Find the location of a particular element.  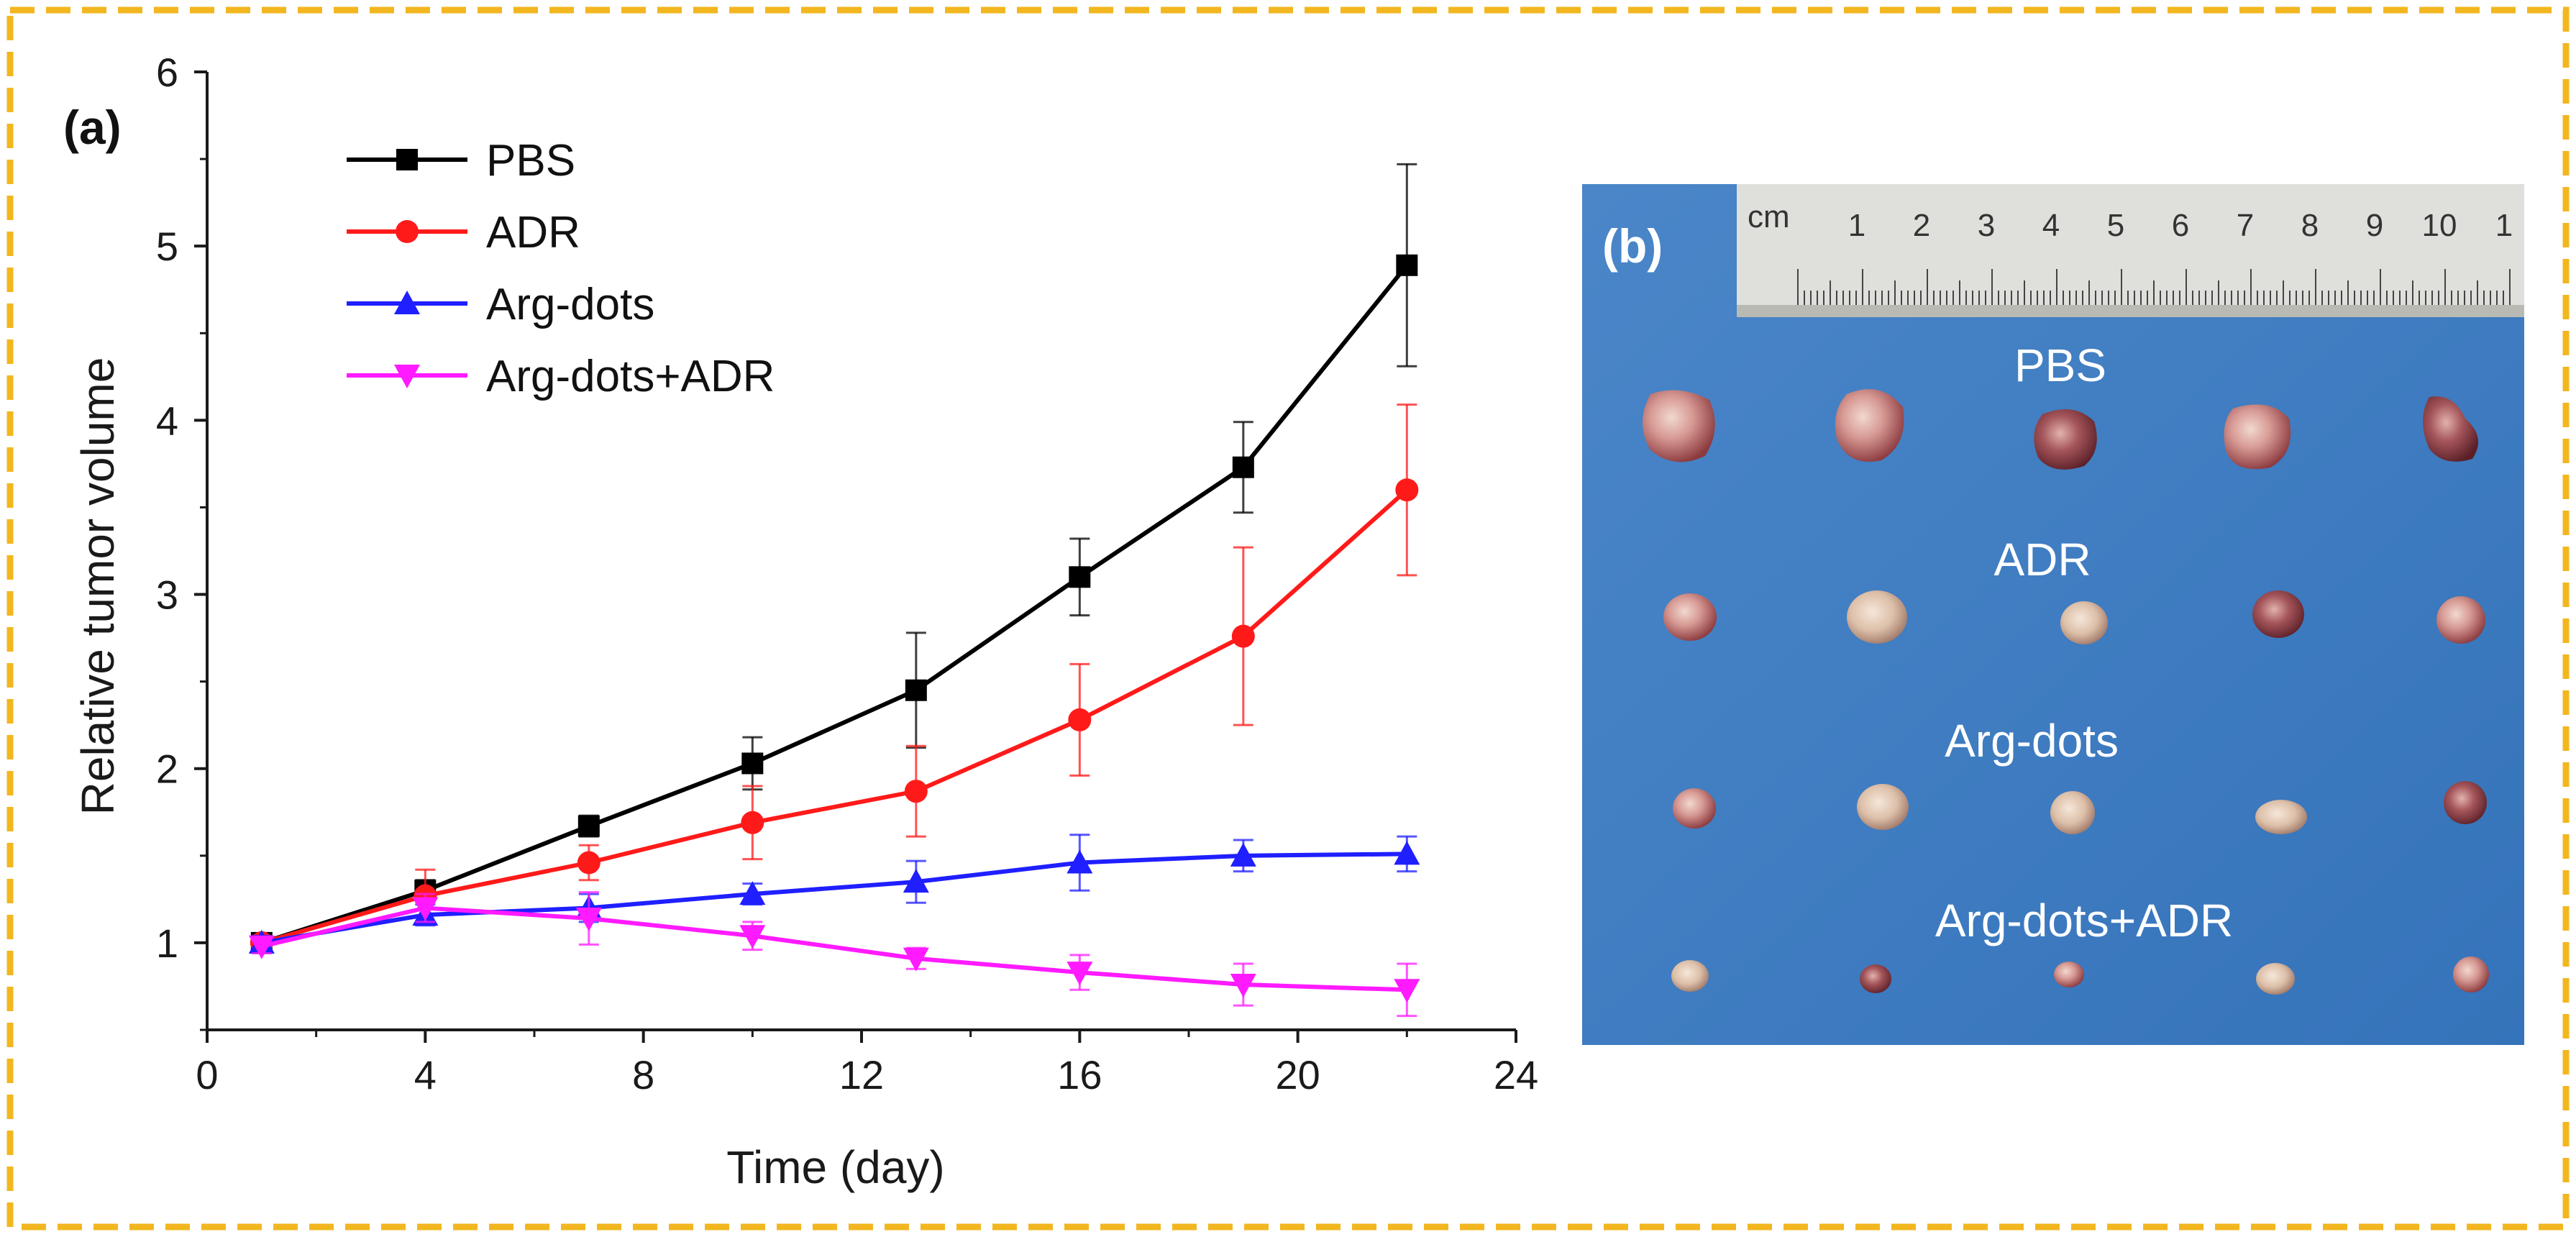

tumor-row-arg-dots is located at coordinates (2080, 807).